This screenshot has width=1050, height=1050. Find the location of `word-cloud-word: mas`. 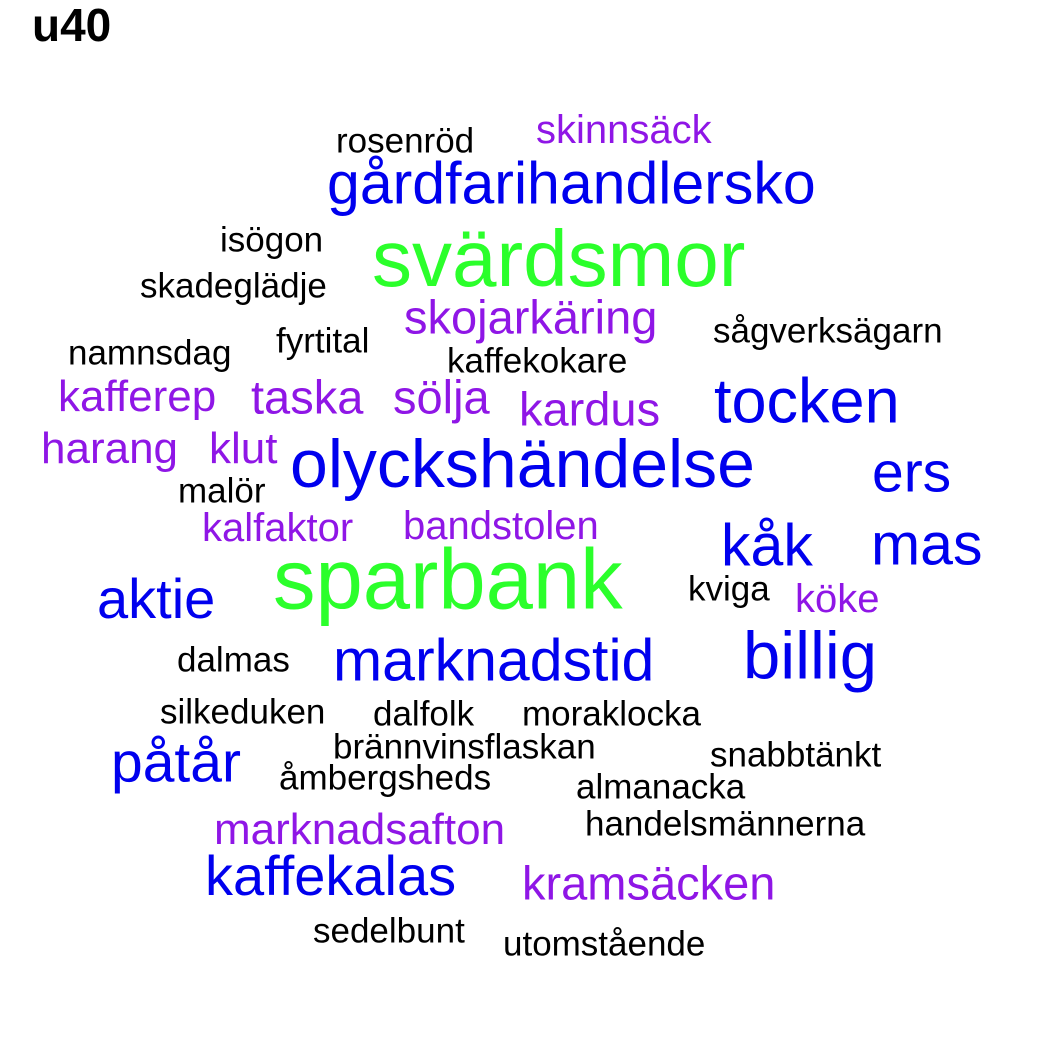

word-cloud-word: mas is located at coordinates (927, 544).